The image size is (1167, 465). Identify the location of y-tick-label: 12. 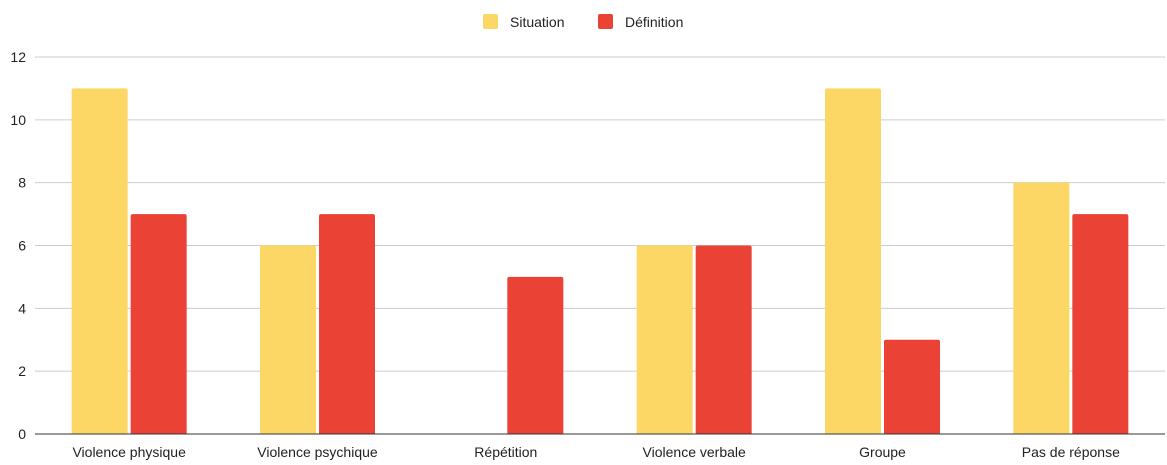
(18, 57).